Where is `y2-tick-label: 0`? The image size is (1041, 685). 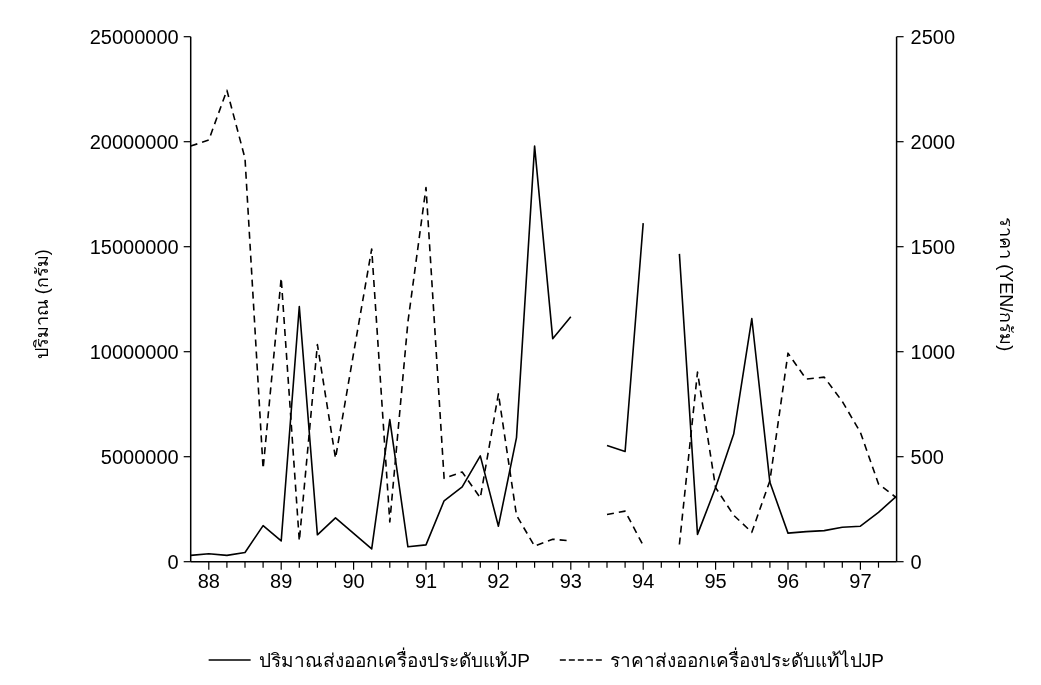
y2-tick-label: 0 is located at coordinates (916, 561).